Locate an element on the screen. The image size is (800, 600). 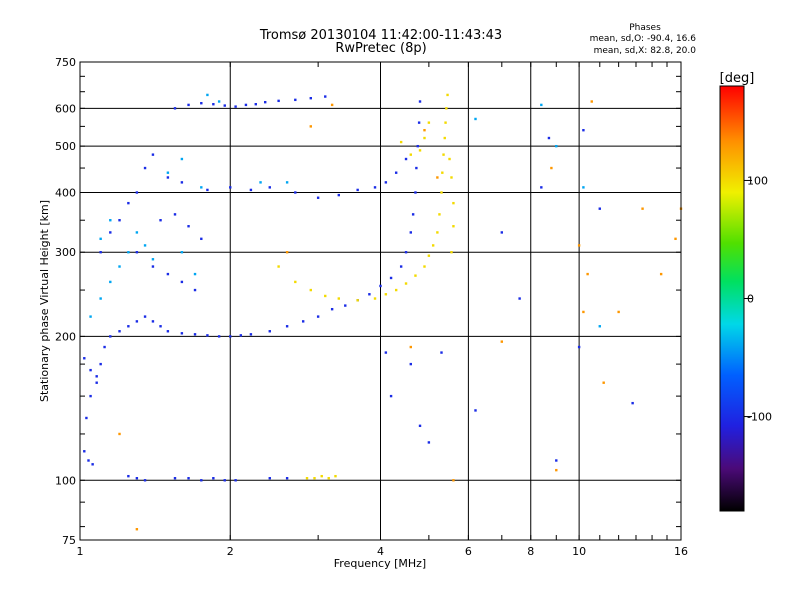
x-axis-label: Frequency [MHz] is located at coordinates (380, 563).